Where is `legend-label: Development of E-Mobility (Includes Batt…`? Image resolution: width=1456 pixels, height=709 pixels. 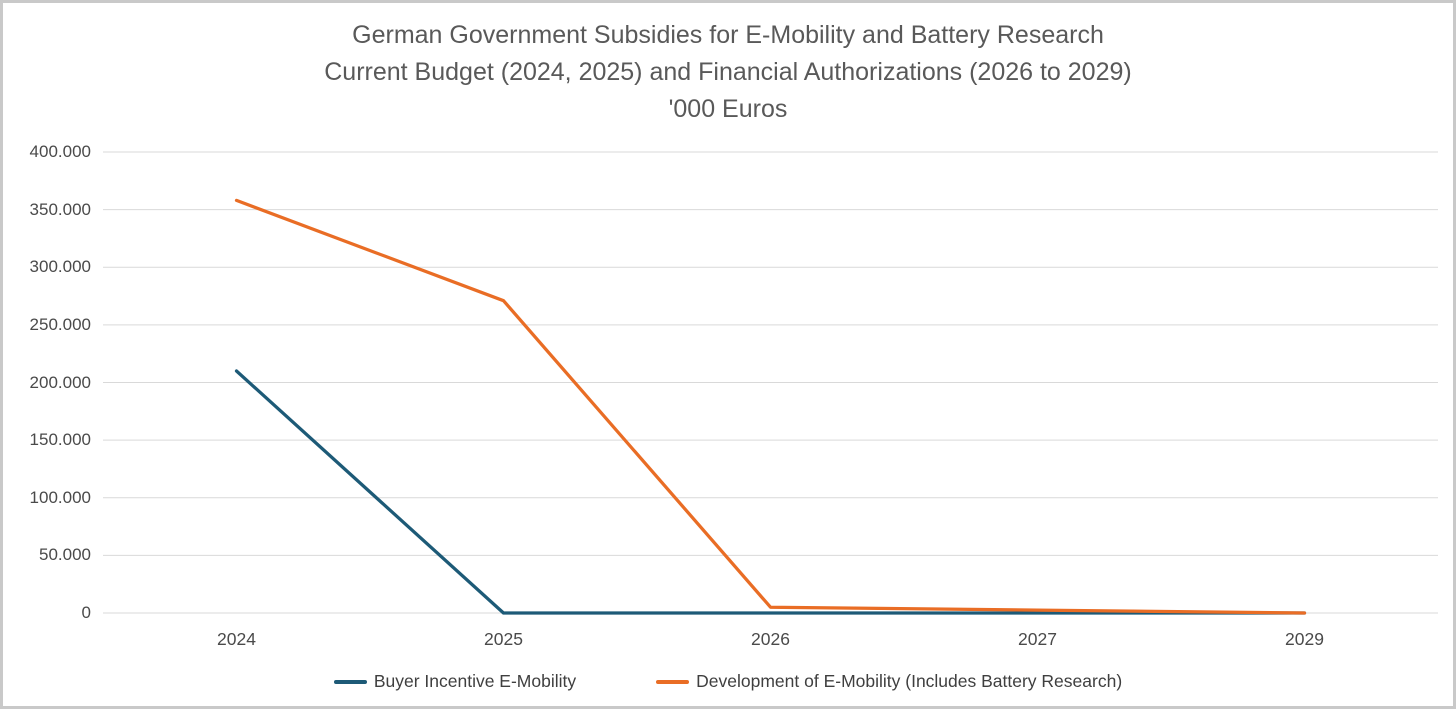 legend-label: Development of E-Mobility (Includes Batt… is located at coordinates (909, 681).